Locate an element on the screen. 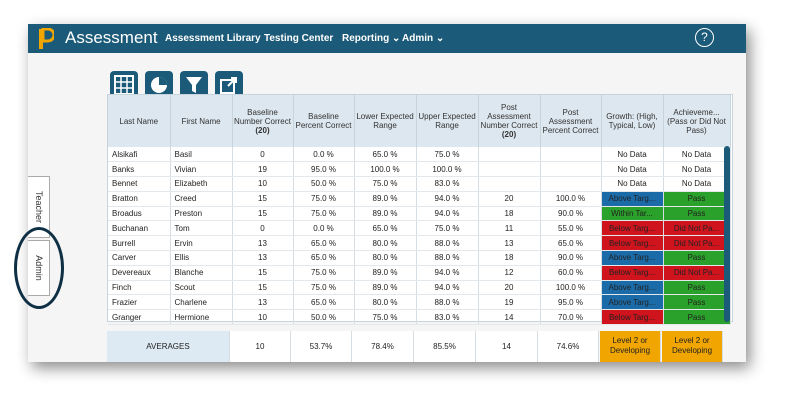 The height and width of the screenshot is (403, 790). first-name-cell: Charlene is located at coordinates (201, 302).